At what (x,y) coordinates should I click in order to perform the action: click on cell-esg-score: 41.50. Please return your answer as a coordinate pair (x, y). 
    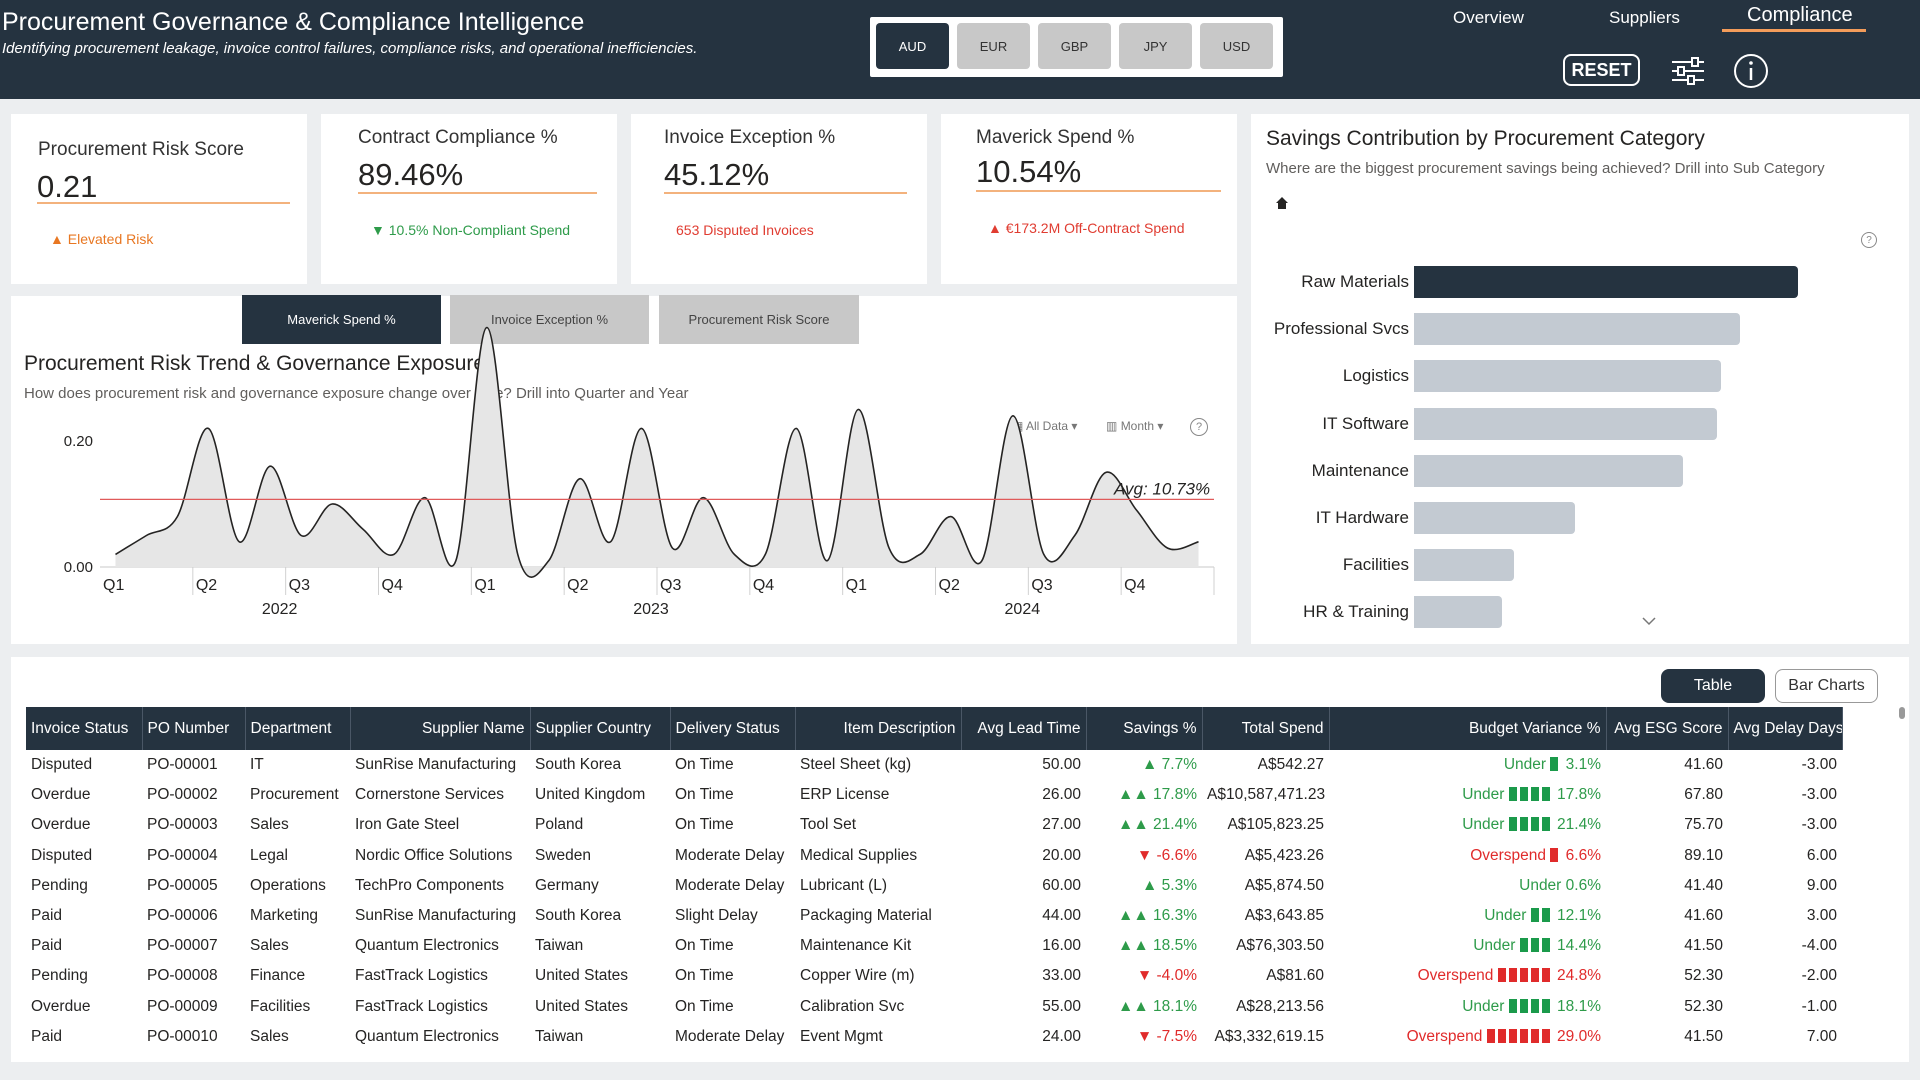
    Looking at the image, I should click on (1703, 946).